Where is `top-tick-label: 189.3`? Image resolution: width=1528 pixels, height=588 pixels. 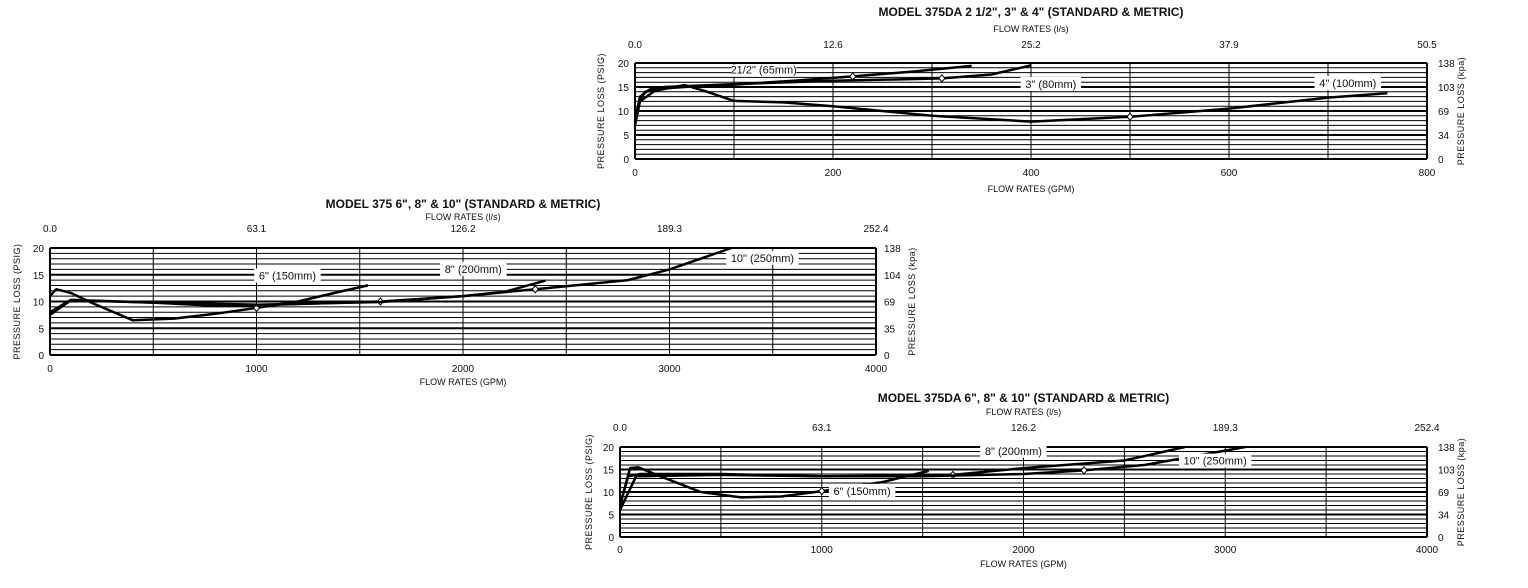 top-tick-label: 189.3 is located at coordinates (669, 229).